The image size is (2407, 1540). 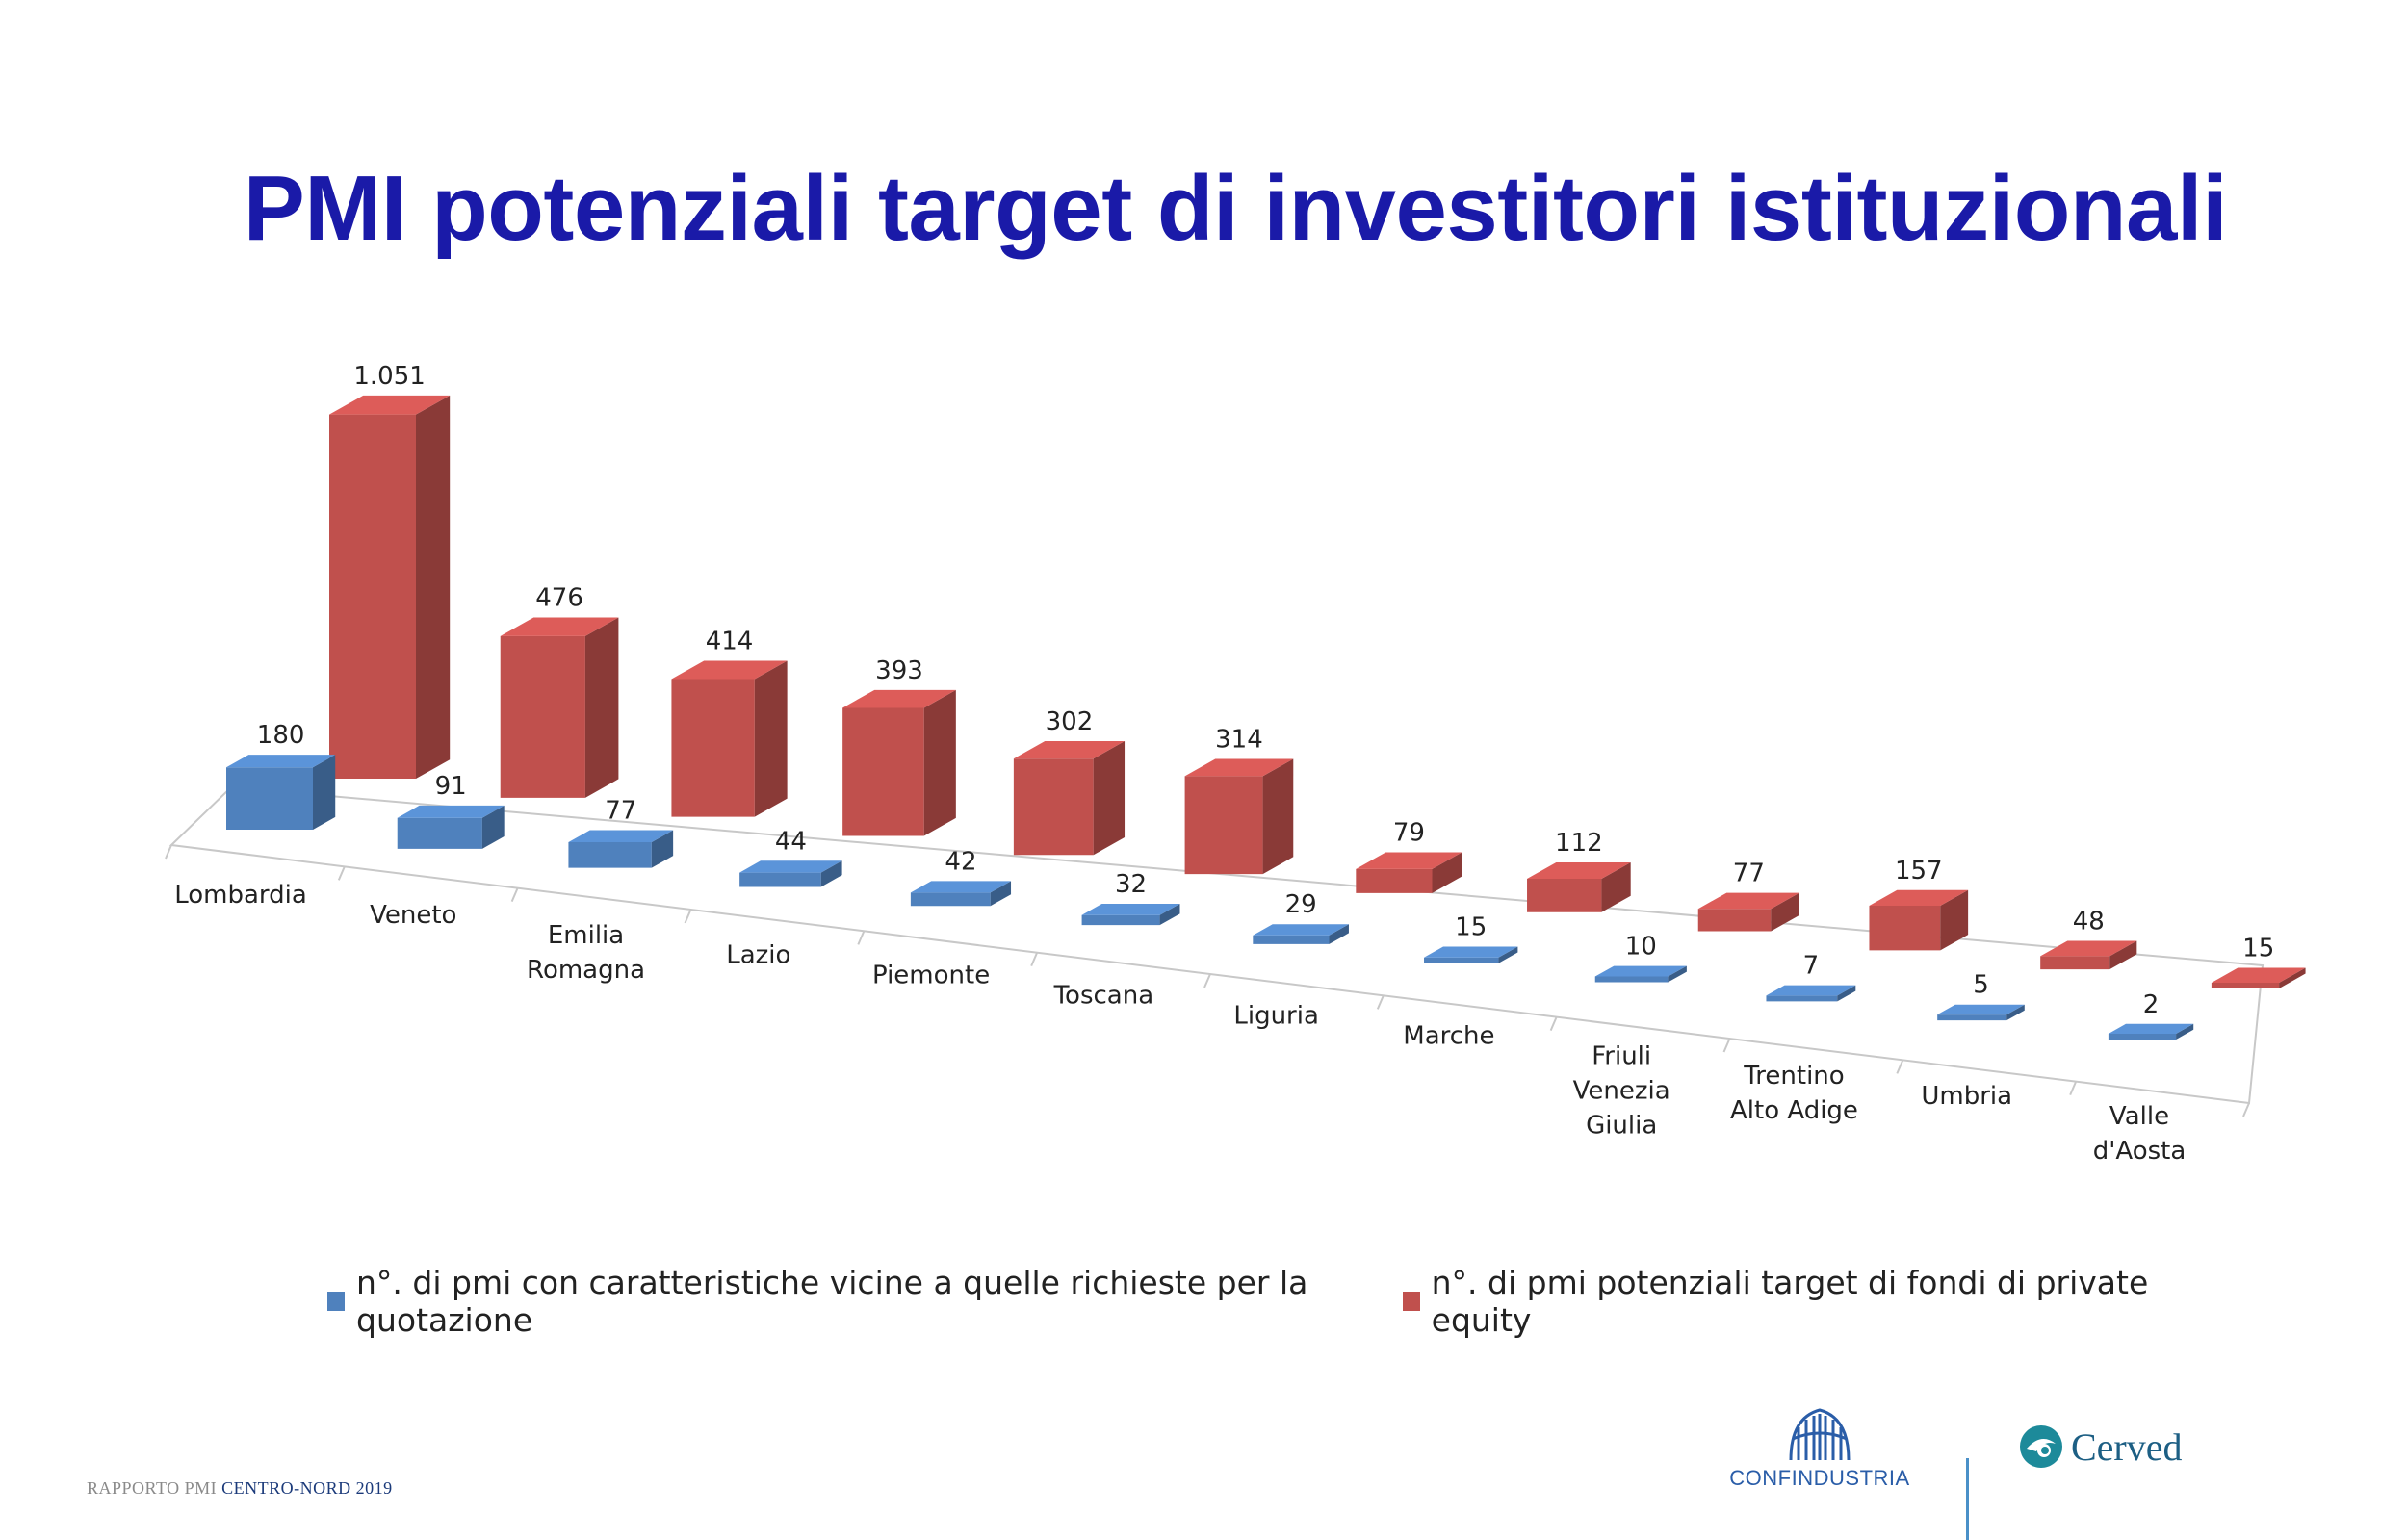 I want to click on category-label-0: Lombardia, so click(x=240, y=895).